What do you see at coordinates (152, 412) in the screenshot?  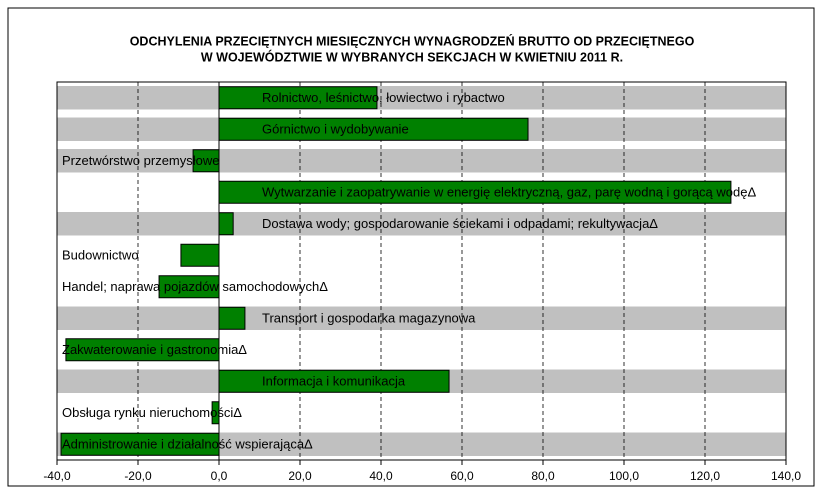 I see `category-label: Obsługa rynku nieruchomościΔ` at bounding box center [152, 412].